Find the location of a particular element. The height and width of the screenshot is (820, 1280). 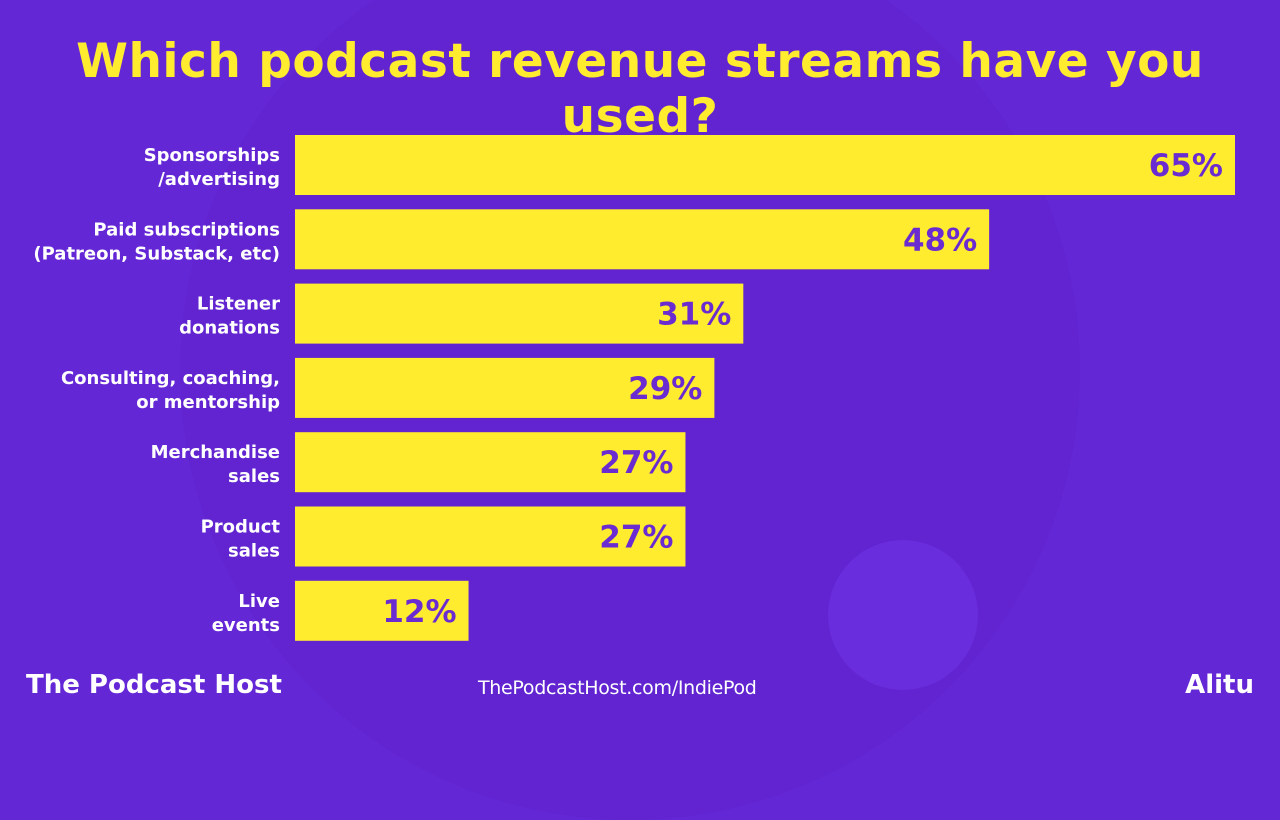

category-label-5-0: Product is located at coordinates (241, 527).